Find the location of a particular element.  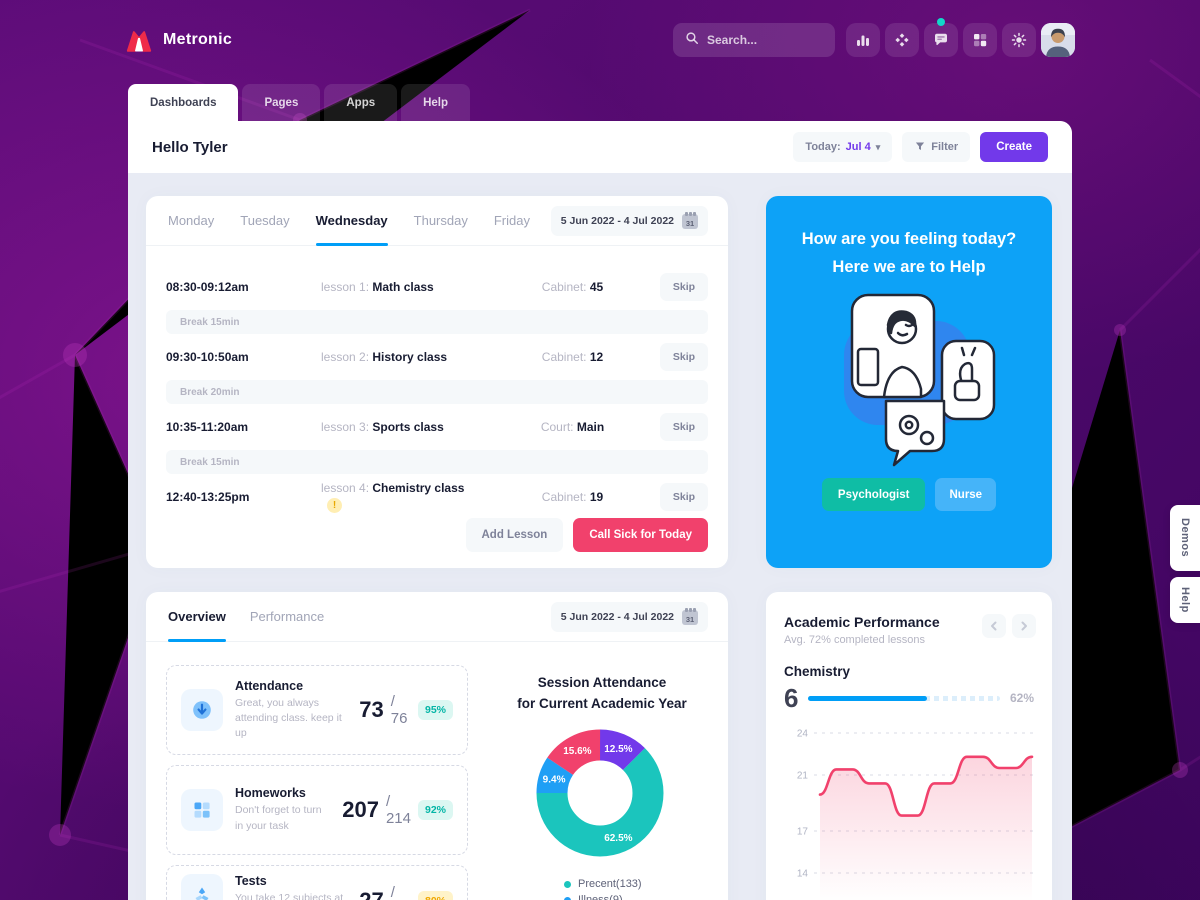

filter-label: Filter is located at coordinates (945, 147).